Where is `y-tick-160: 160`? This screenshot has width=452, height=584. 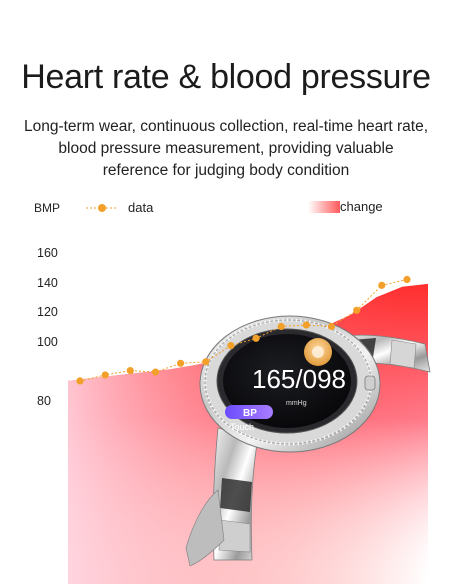 y-tick-160: 160 is located at coordinates (47, 253).